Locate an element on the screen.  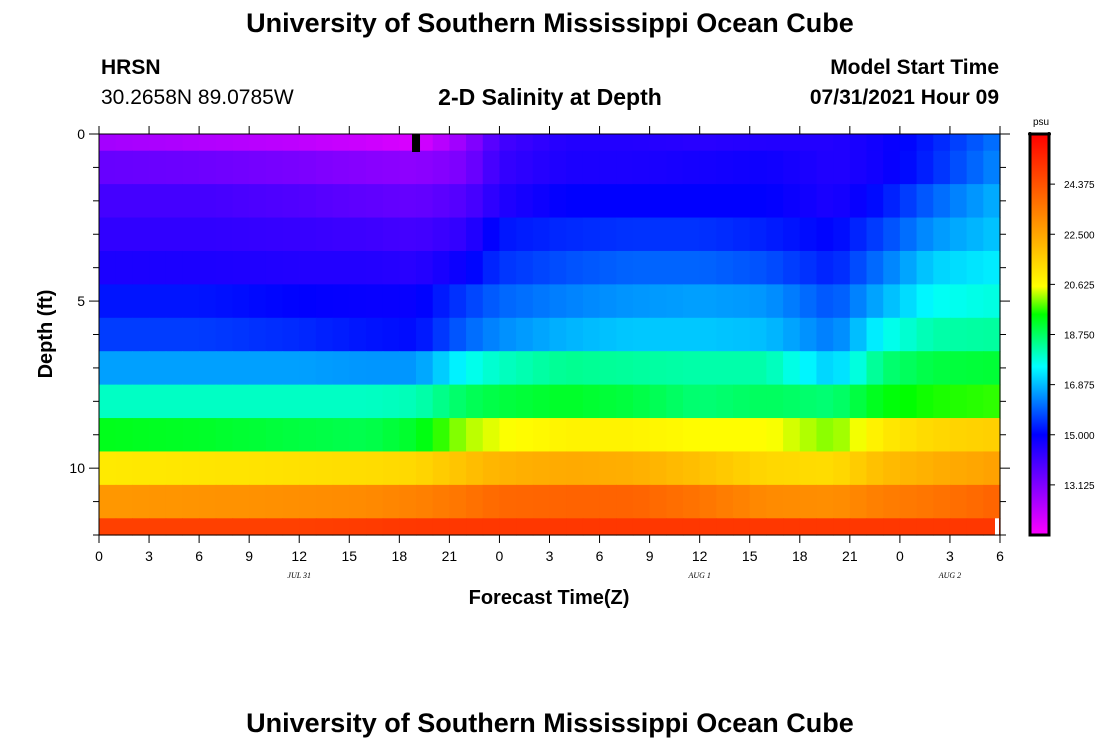
chart-subtitle: 2-D Salinity at Depth is located at coordinates (550, 97).